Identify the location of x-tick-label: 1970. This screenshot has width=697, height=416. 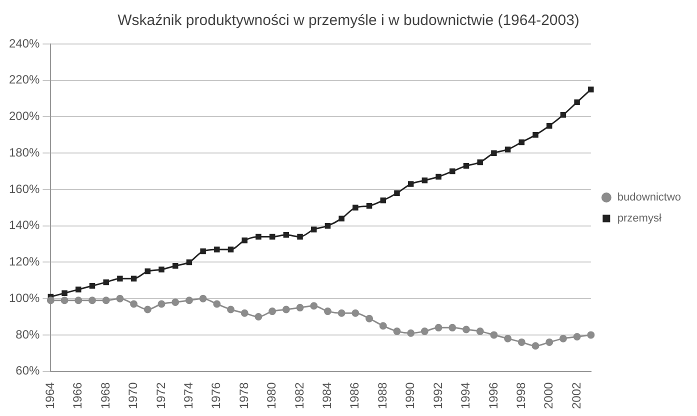
(133, 396).